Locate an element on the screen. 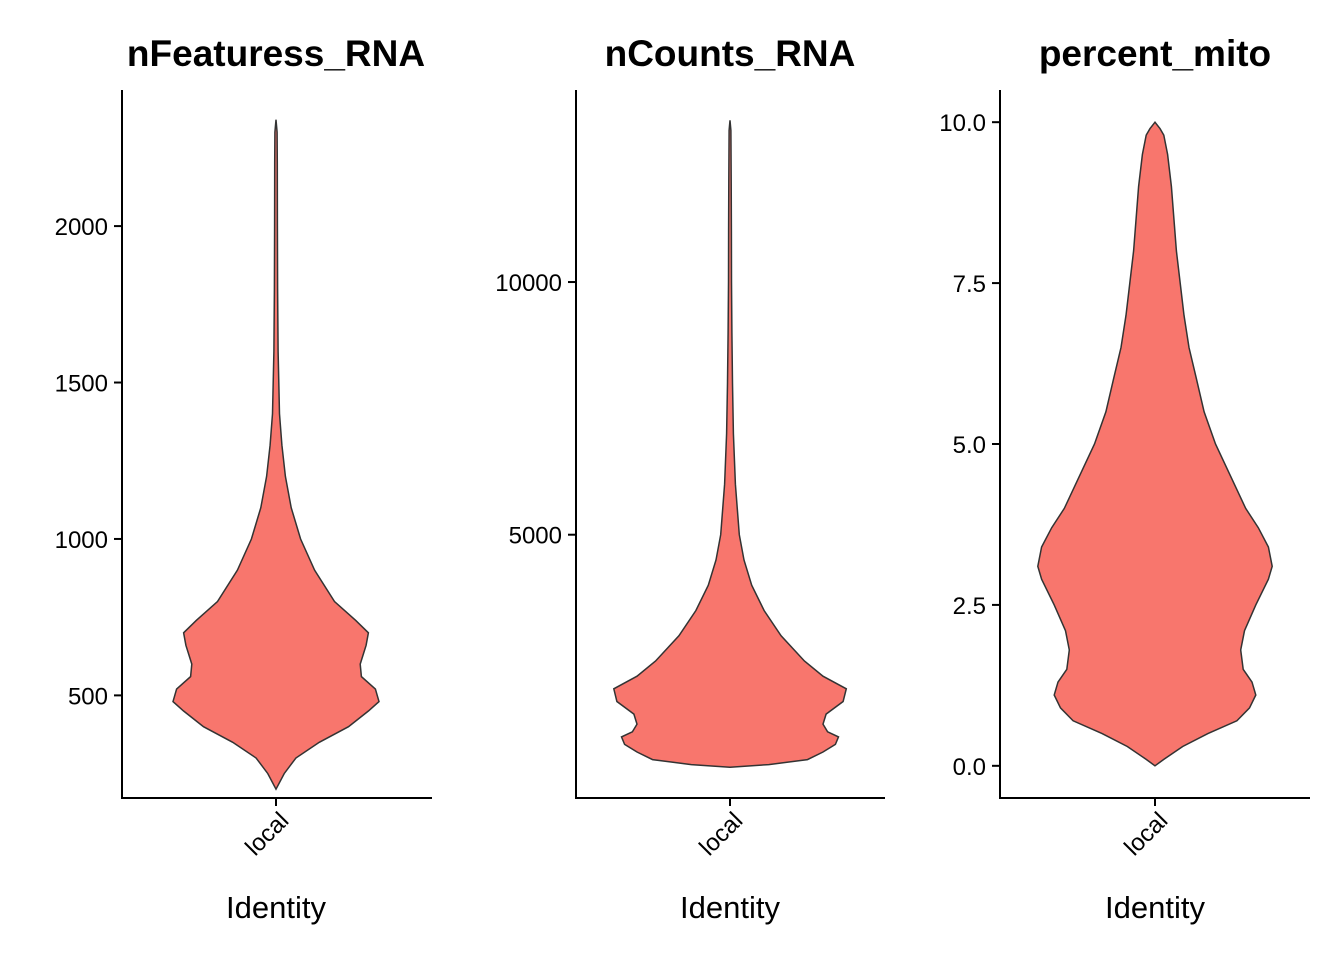 Image resolution: width=1344 pixels, height=960 pixels. y-tick-label: 500 is located at coordinates (88, 696).